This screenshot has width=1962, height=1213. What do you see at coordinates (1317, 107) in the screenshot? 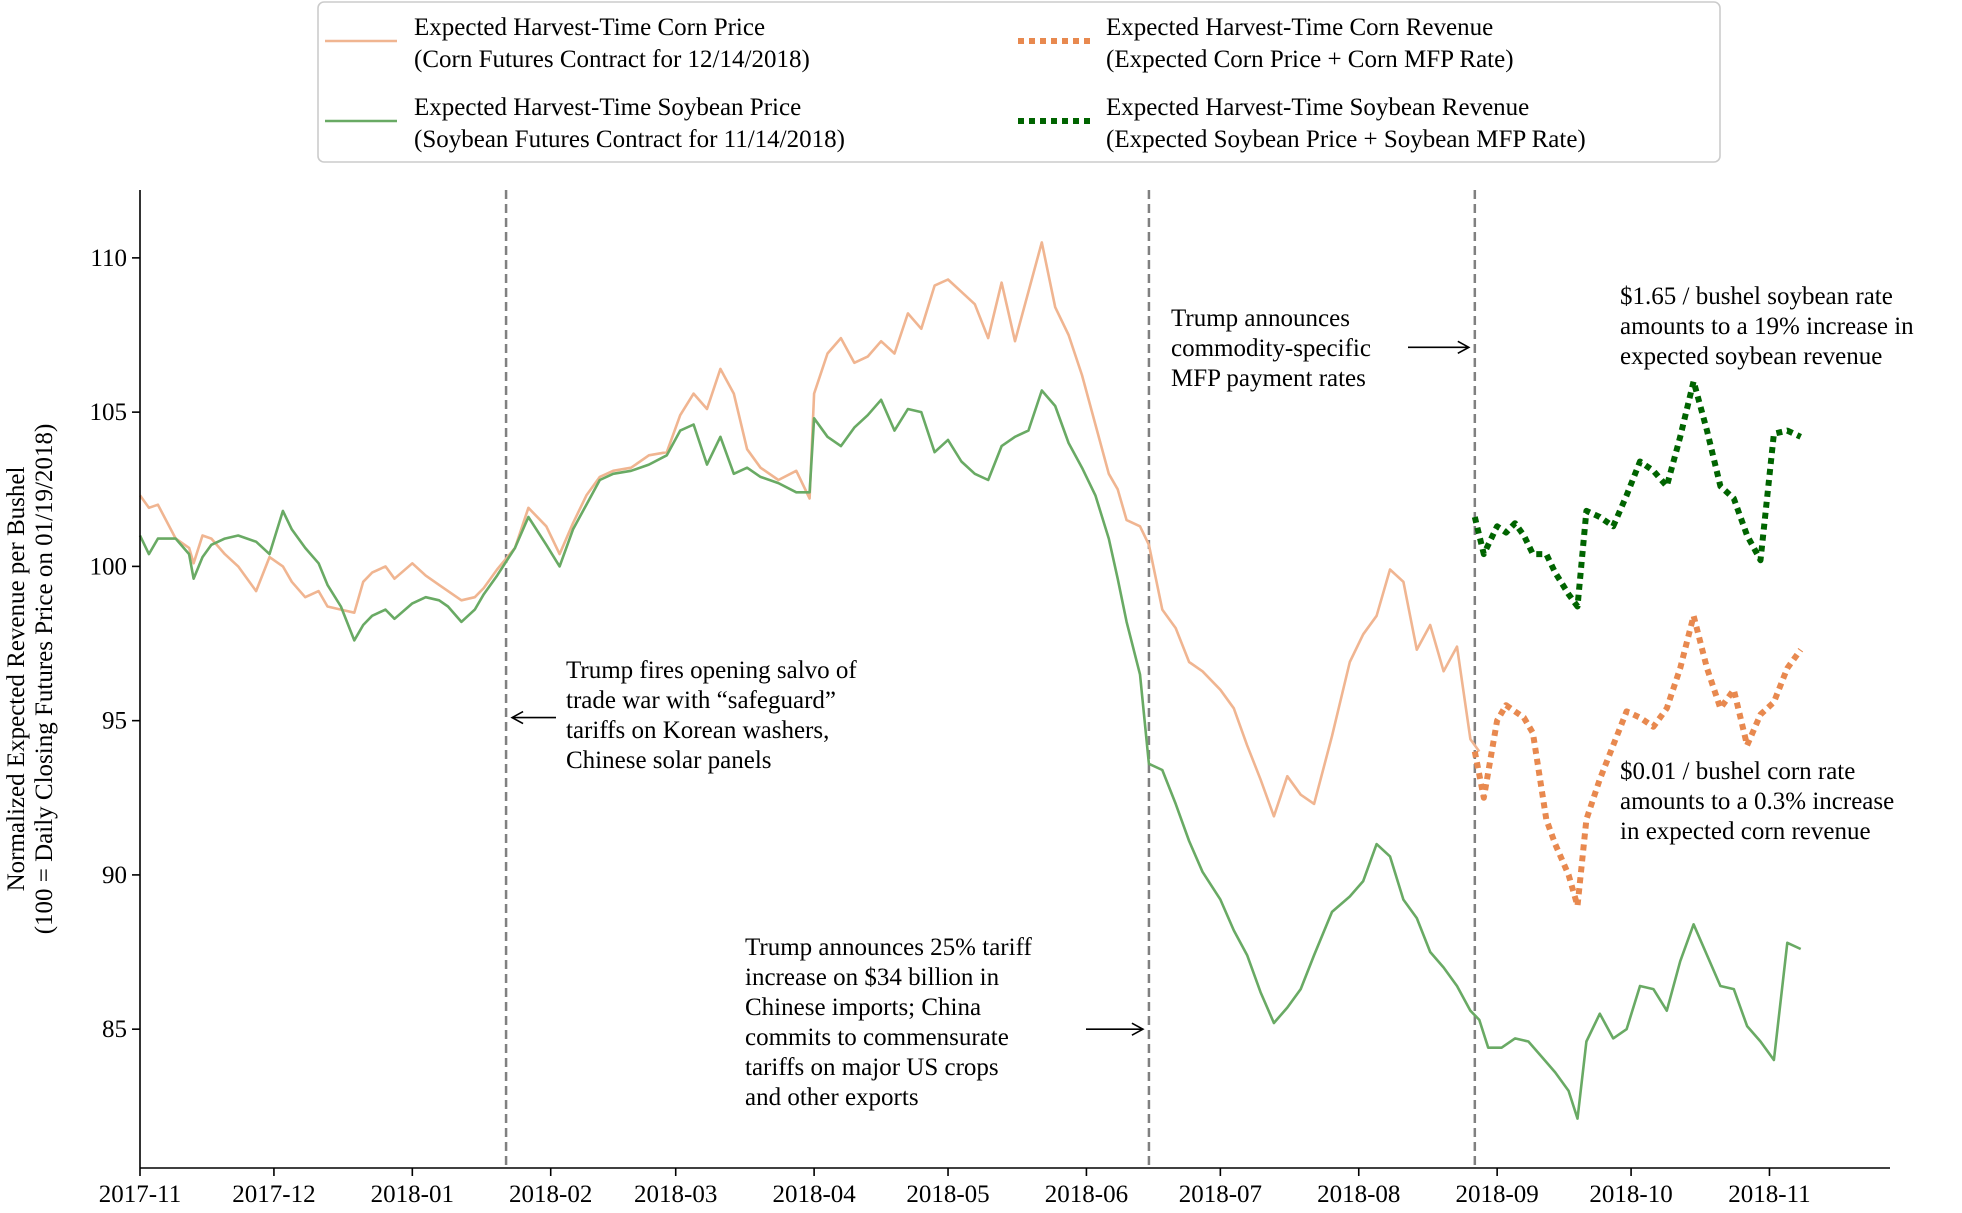
I see `legend-label: Expected Harvest-Time Soybean Revenue` at bounding box center [1317, 107].